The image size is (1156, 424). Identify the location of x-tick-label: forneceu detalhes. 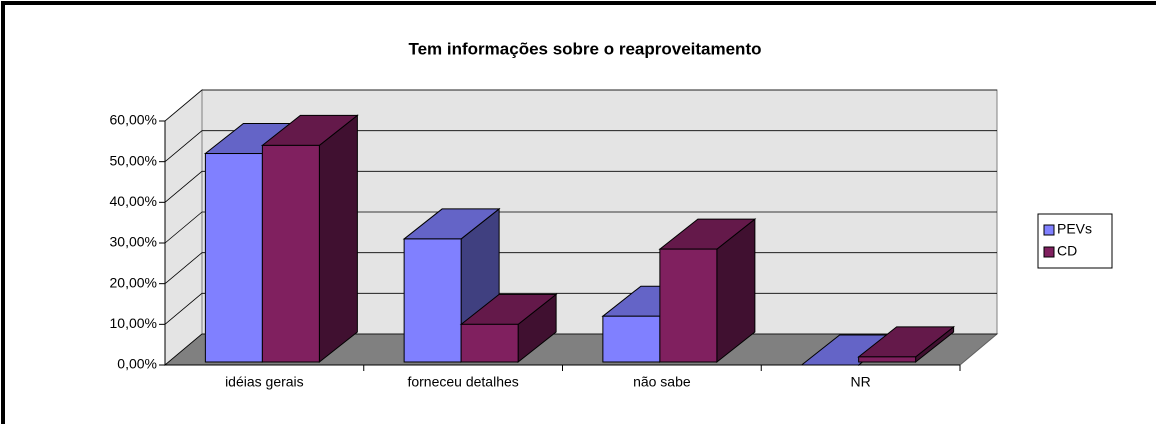
(462, 382).